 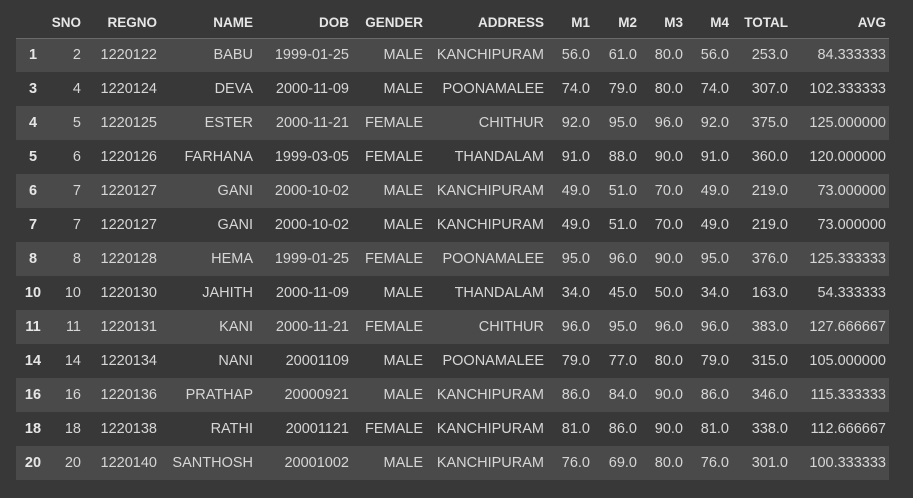 I want to click on cell-m2: 96.0, so click(x=616, y=259).